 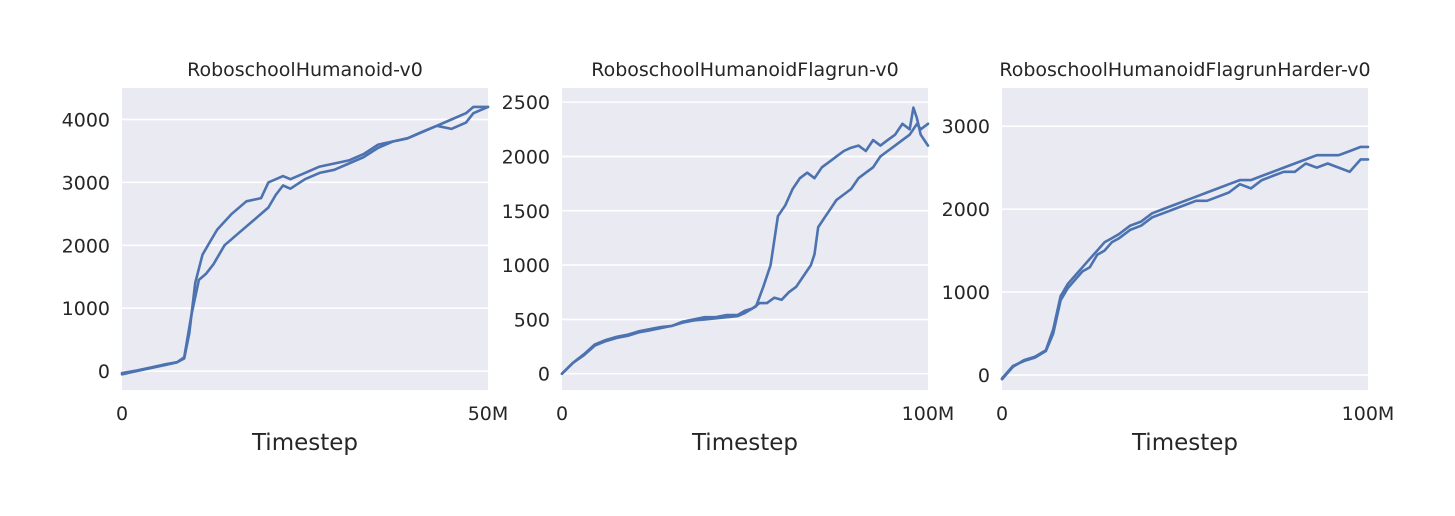 I want to click on xticks-humanoid: 0 50M, so click(x=312, y=414).